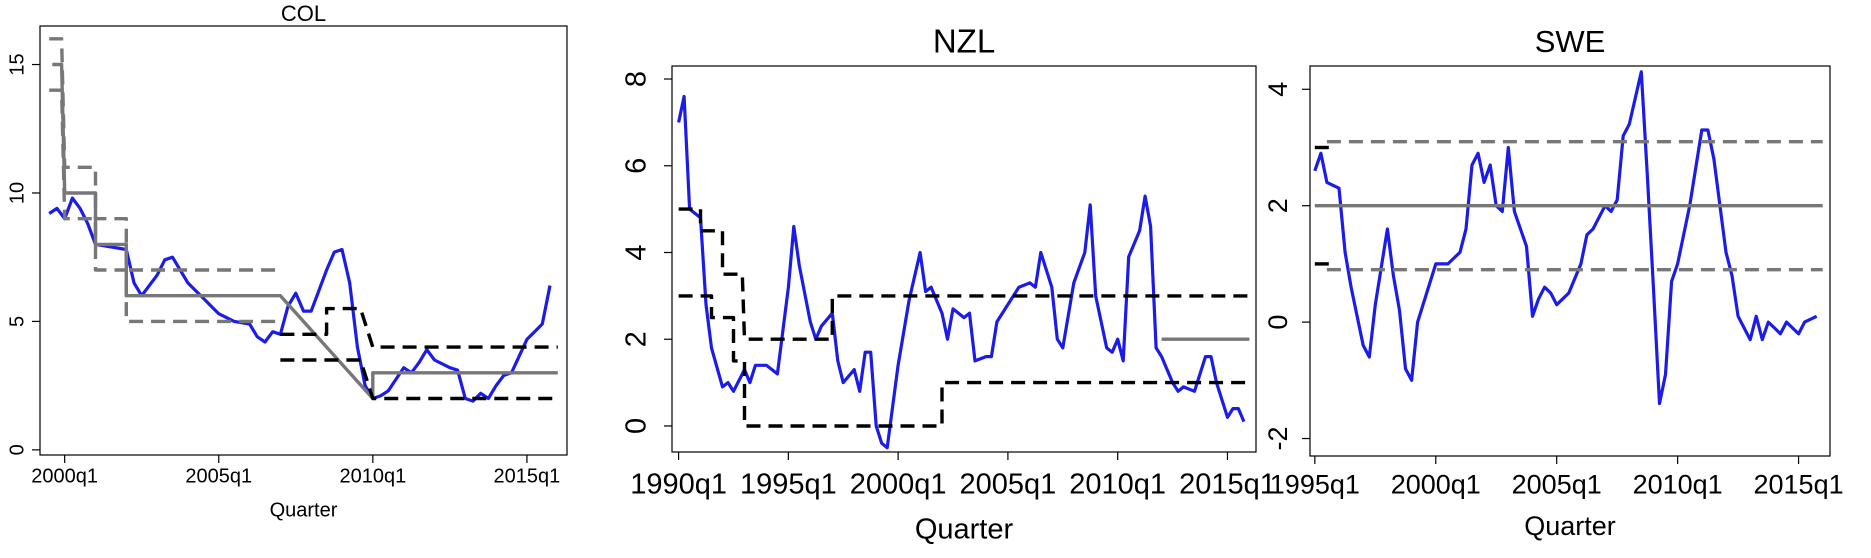 Image resolution: width=1871 pixels, height=558 pixels. I want to click on chart-title: NZL, so click(964, 41).